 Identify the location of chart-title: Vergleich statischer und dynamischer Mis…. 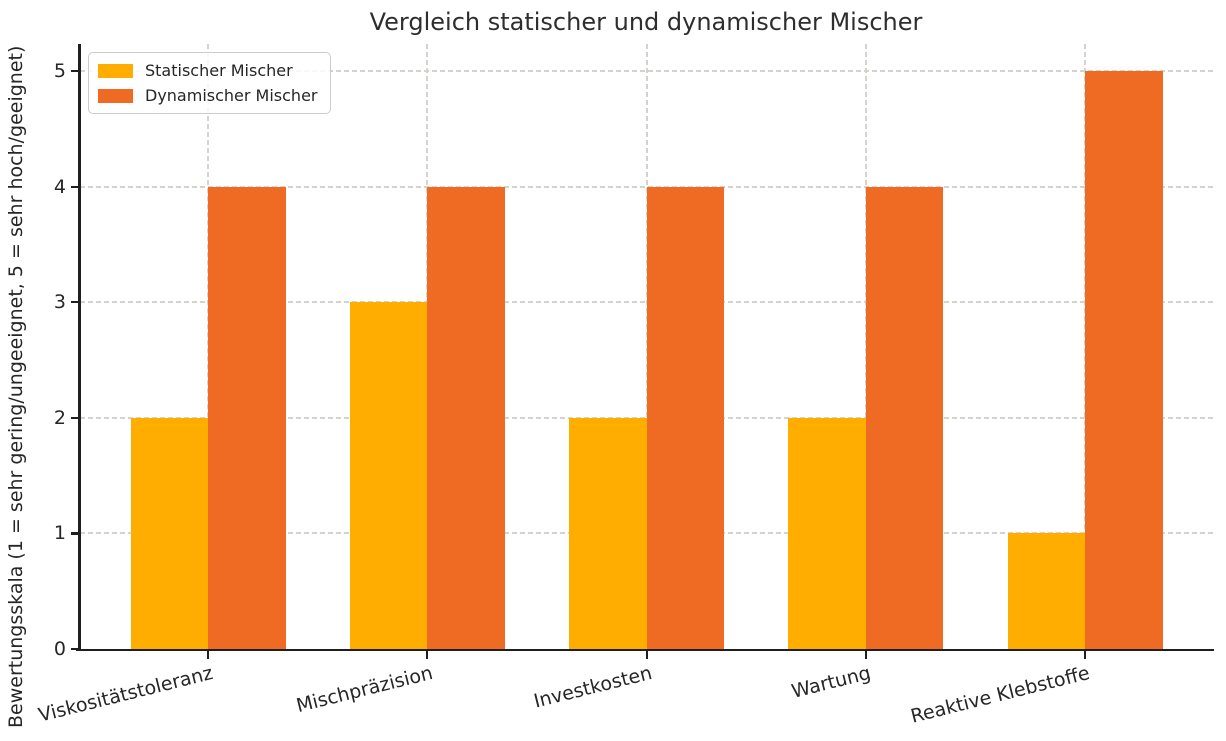
(646, 22).